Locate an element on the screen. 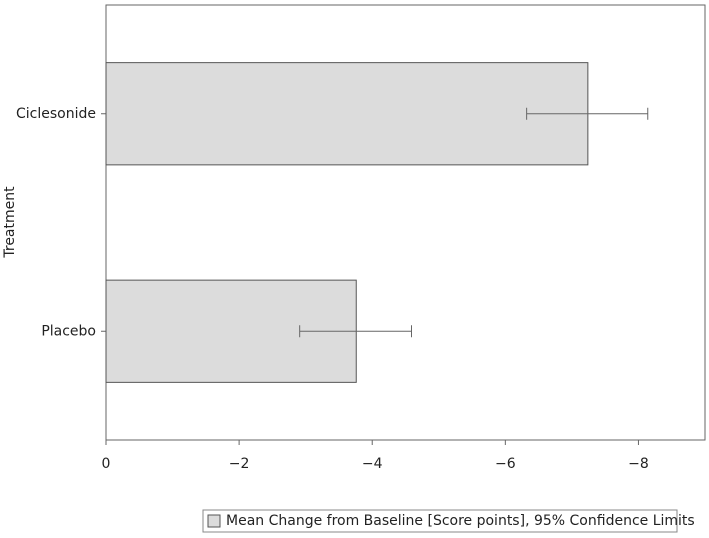 This screenshot has width=709, height=538. x-tick-label: −4 is located at coordinates (372, 464).